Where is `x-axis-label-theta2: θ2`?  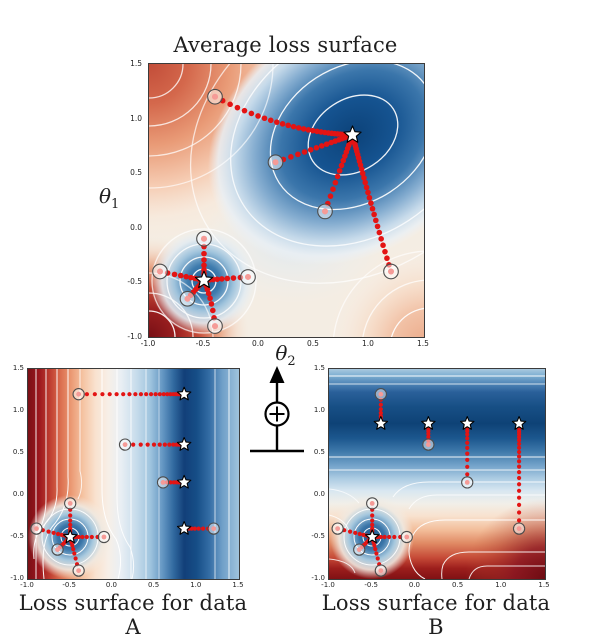
x-axis-label-theta2: θ2 is located at coordinates (285, 355).